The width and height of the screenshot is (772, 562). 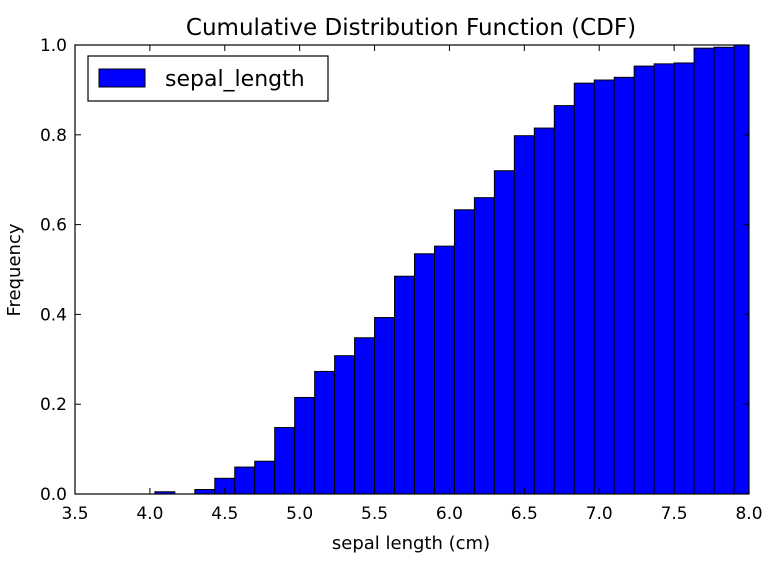 What do you see at coordinates (53, 495) in the screenshot?
I see `y-tick-label: 0.0` at bounding box center [53, 495].